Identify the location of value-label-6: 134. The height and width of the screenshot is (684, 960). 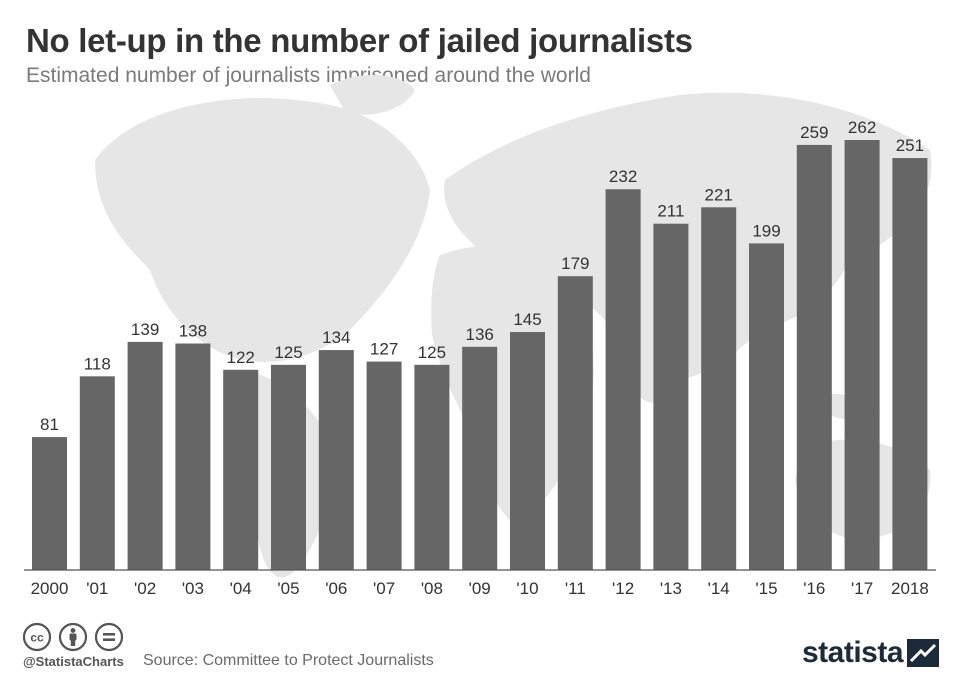
(336, 337).